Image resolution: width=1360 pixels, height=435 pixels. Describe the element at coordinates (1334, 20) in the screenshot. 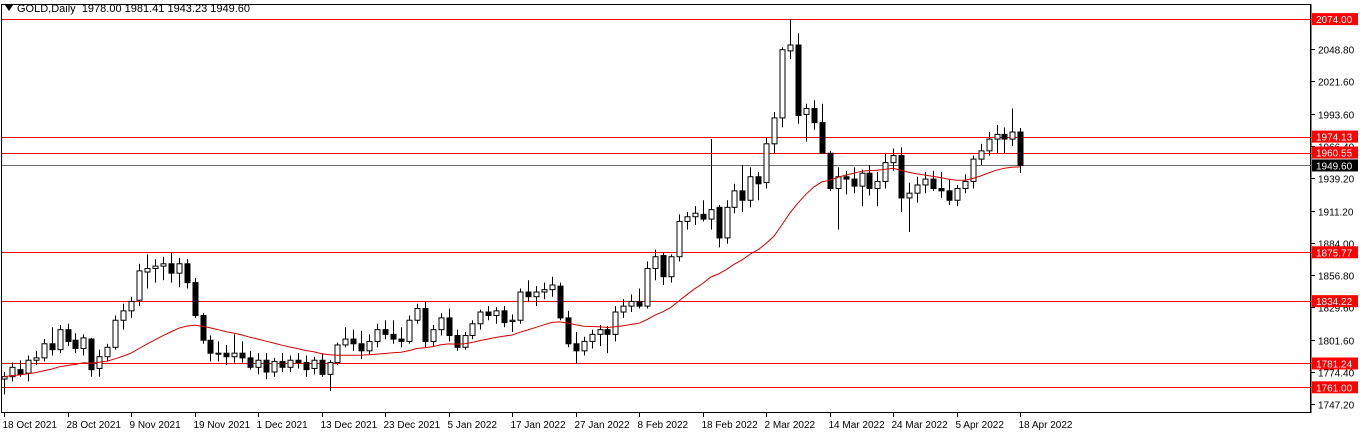

I see `level-price-label: 2074.00` at that location.